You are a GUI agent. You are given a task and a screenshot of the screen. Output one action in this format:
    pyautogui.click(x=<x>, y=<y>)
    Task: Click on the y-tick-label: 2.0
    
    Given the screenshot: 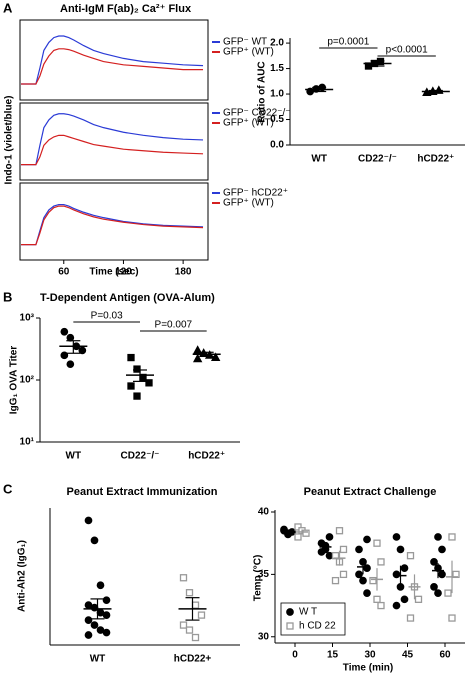 What is the action you would take?
    pyautogui.click(x=277, y=43)
    